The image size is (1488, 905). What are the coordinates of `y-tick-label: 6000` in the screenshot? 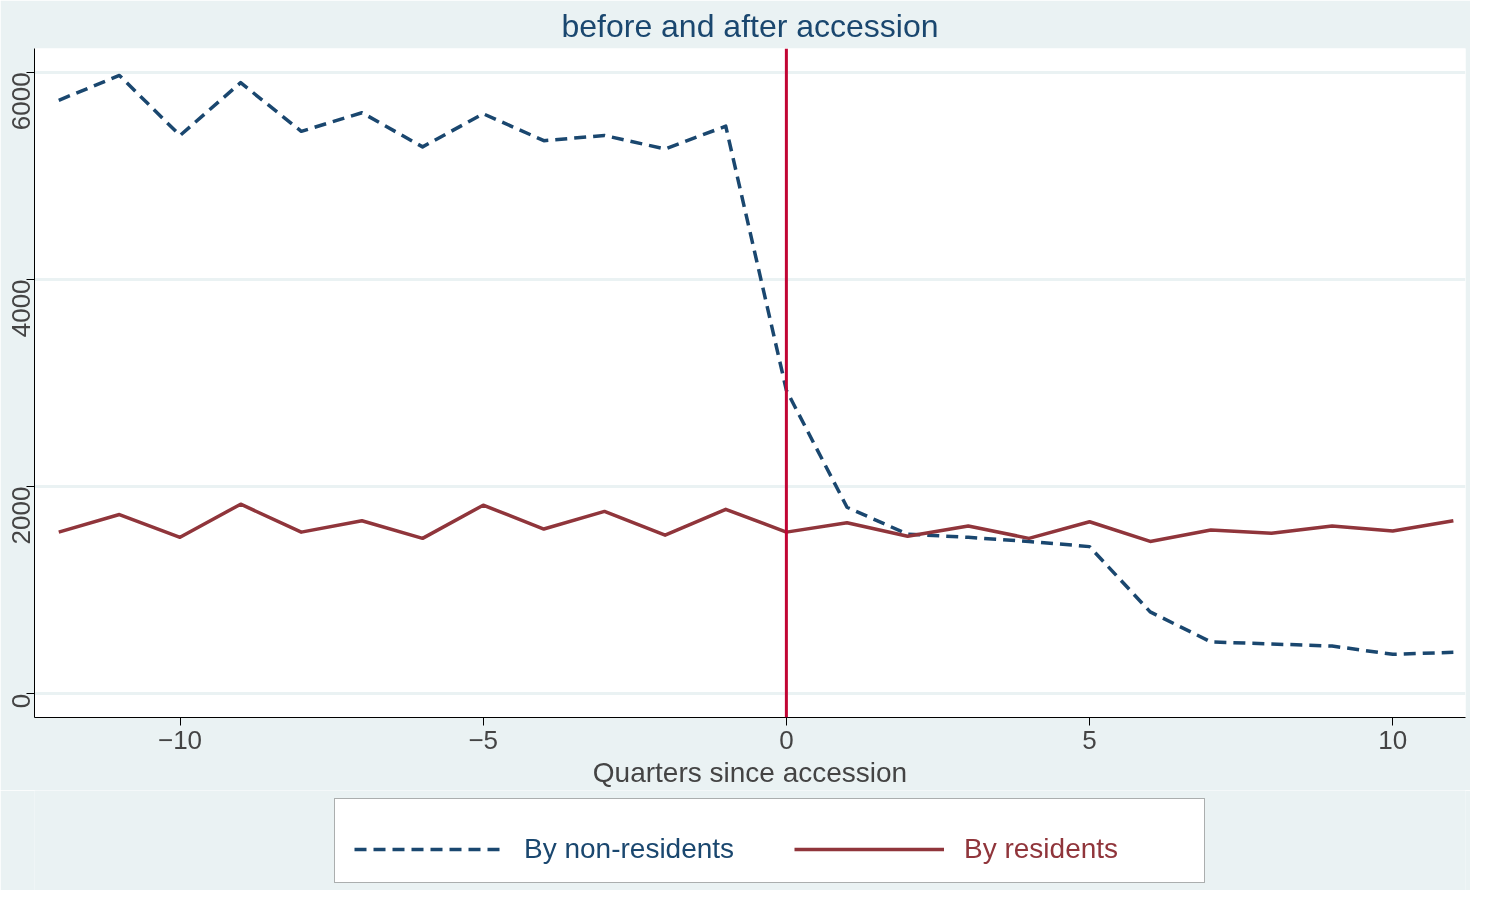 It's located at (21, 101).